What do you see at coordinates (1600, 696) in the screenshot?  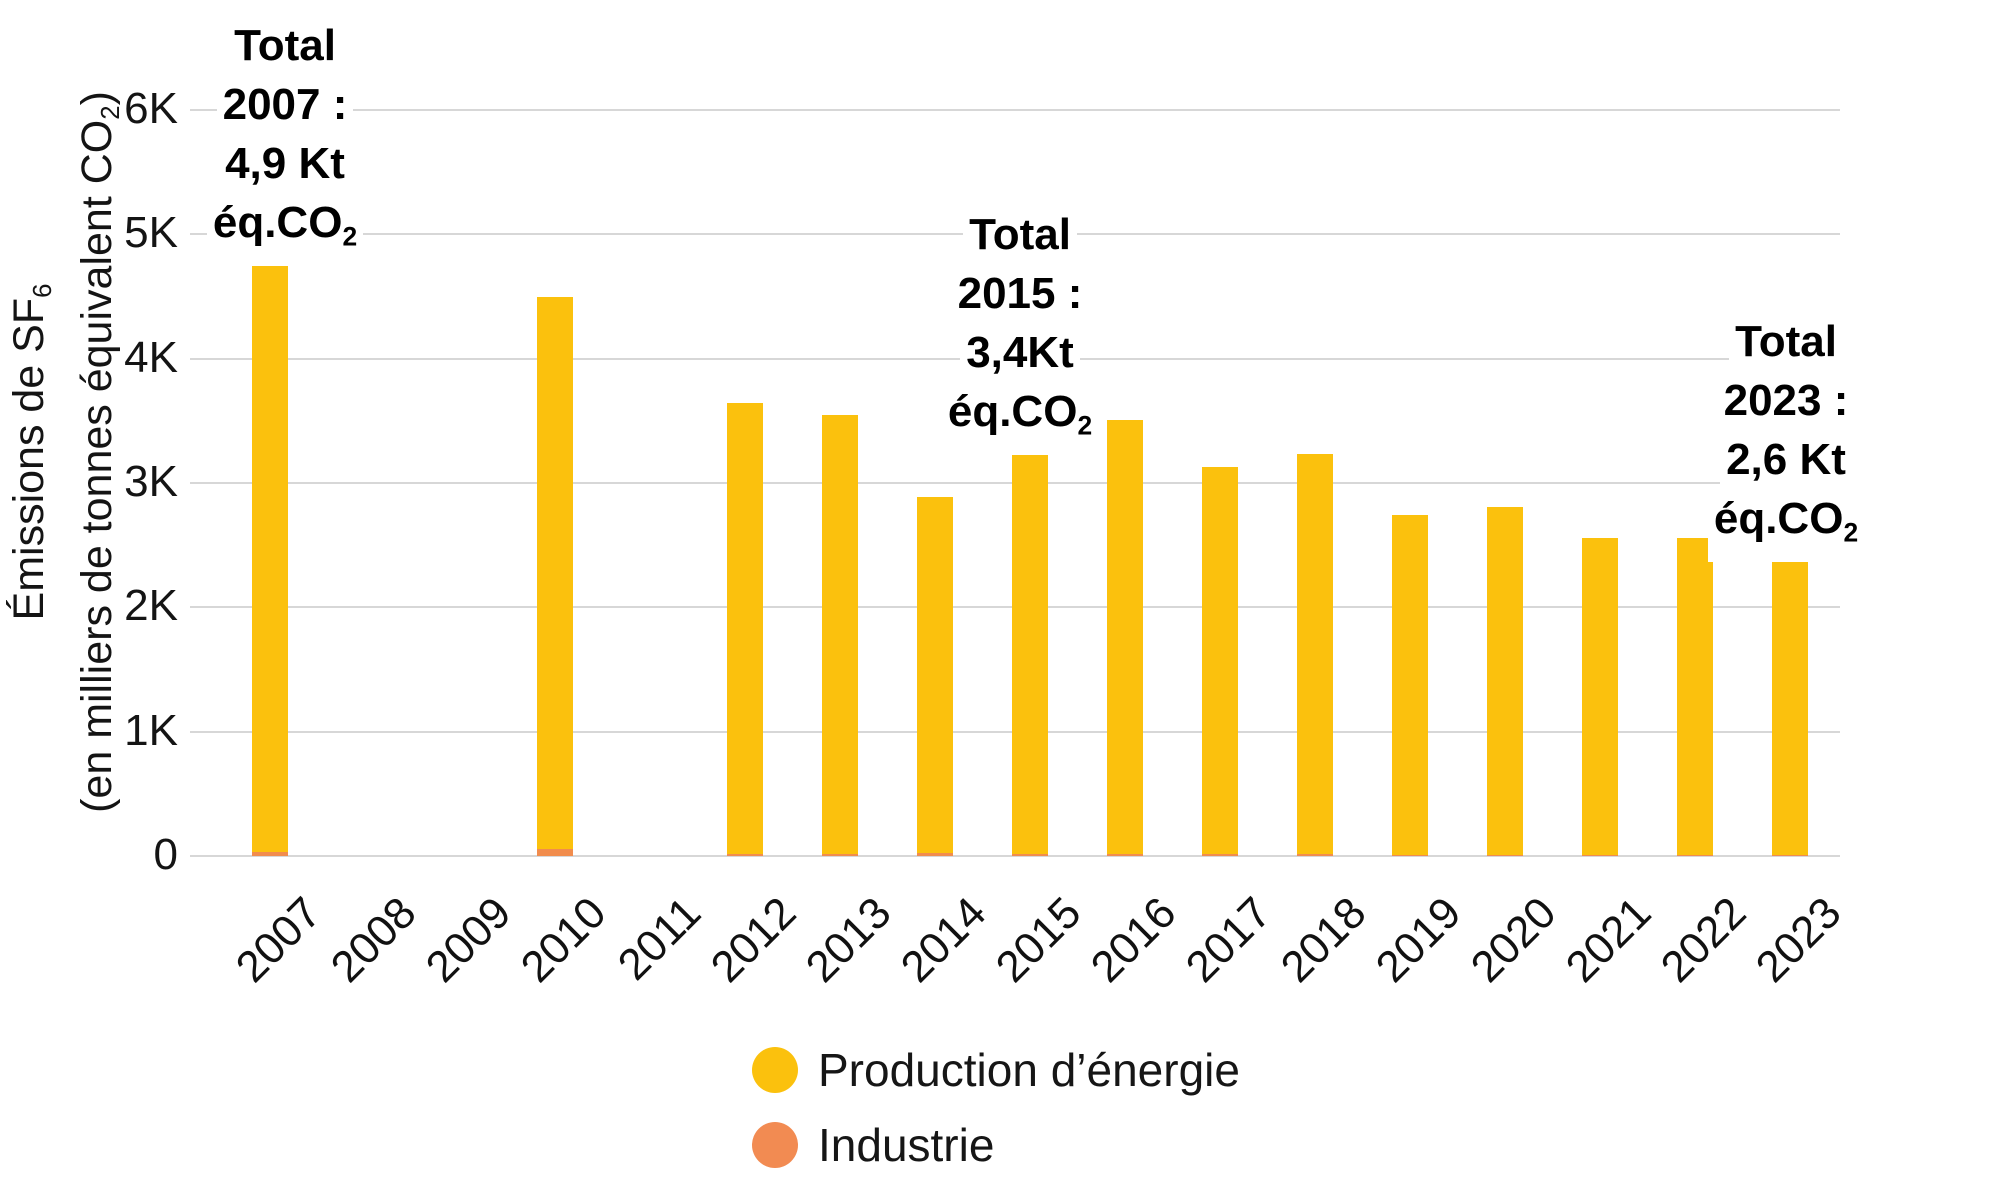 I see `bar-2021-production-energie` at bounding box center [1600, 696].